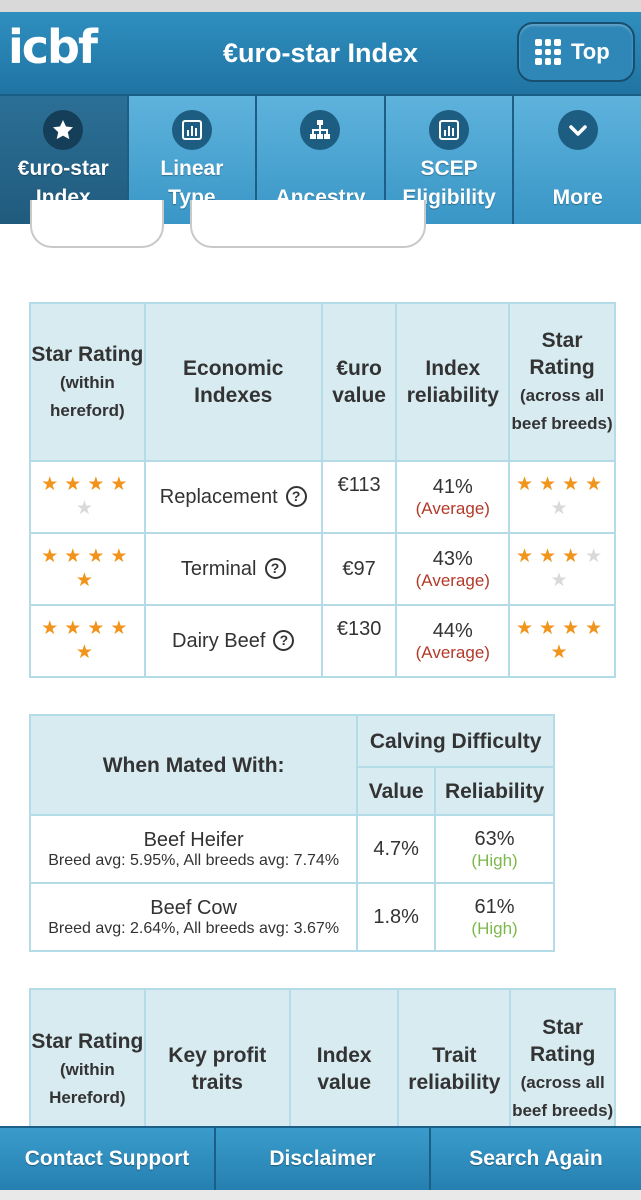  What do you see at coordinates (359, 382) in the screenshot?
I see `header-euro-value: €uro value` at bounding box center [359, 382].